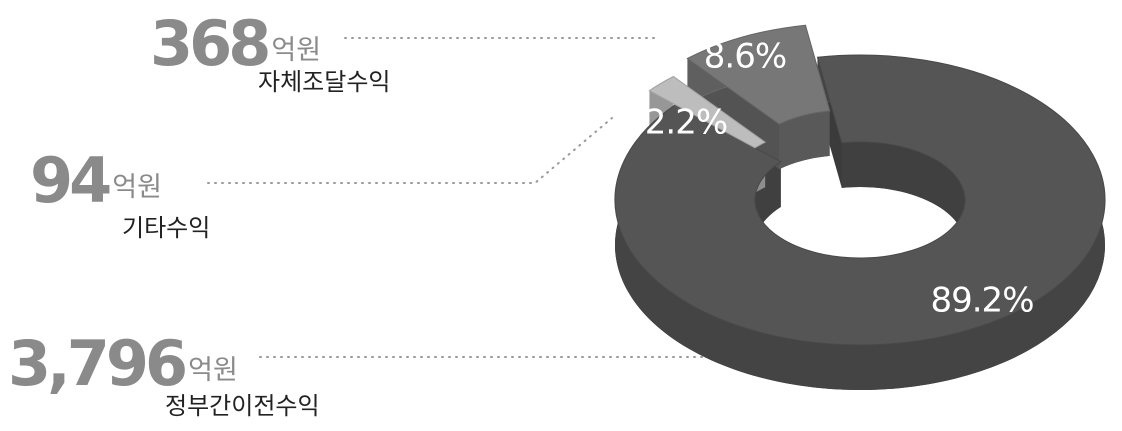 The width and height of the screenshot is (1122, 431). What do you see at coordinates (324, 82) in the screenshot?
I see `category-label: 자체조달수익` at bounding box center [324, 82].